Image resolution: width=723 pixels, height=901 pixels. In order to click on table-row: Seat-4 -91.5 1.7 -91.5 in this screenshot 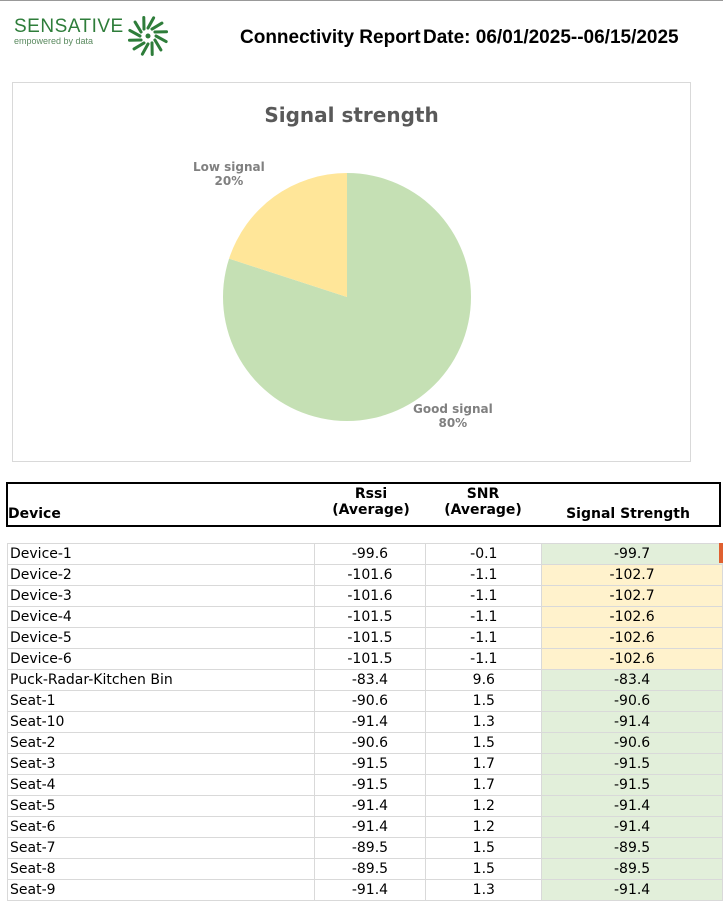, I will do `click(365, 785)`.